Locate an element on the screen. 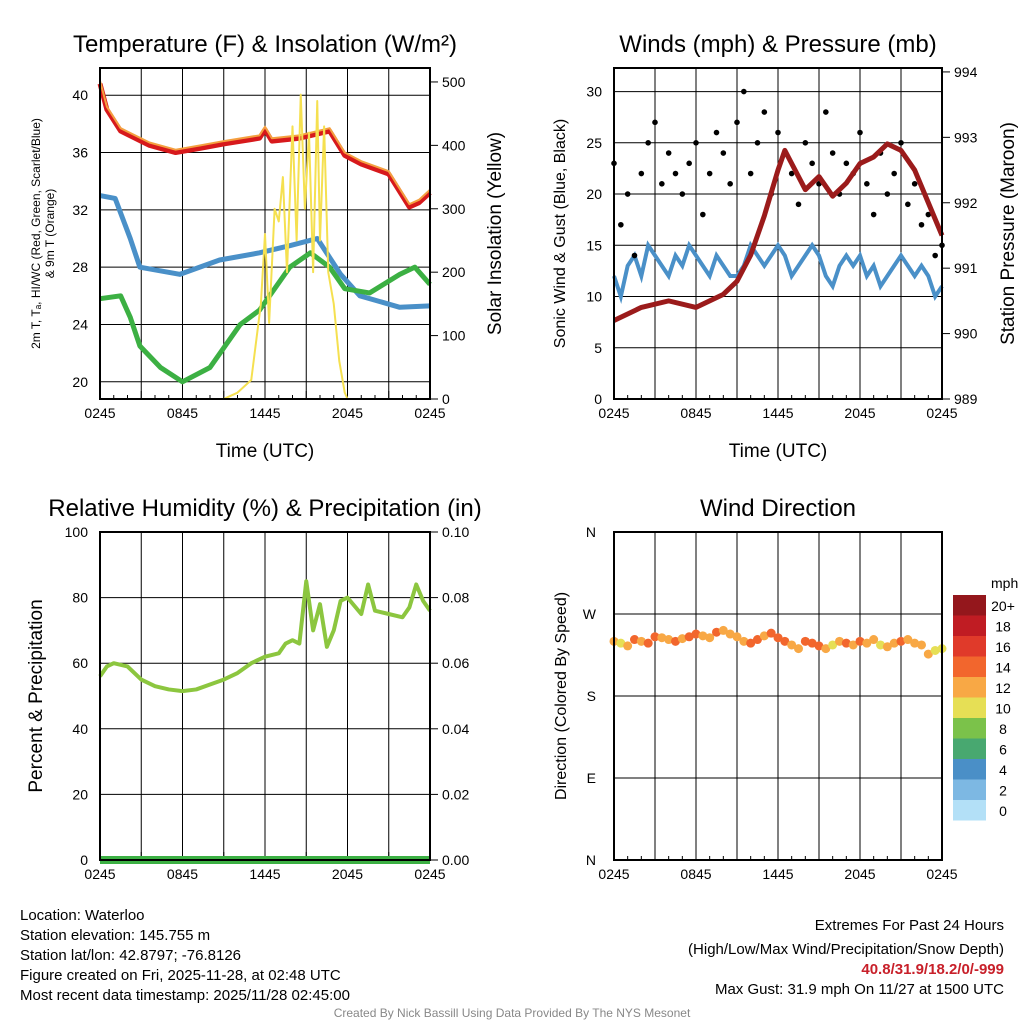  y2-tick-label: 100 is located at coordinates (454, 336).